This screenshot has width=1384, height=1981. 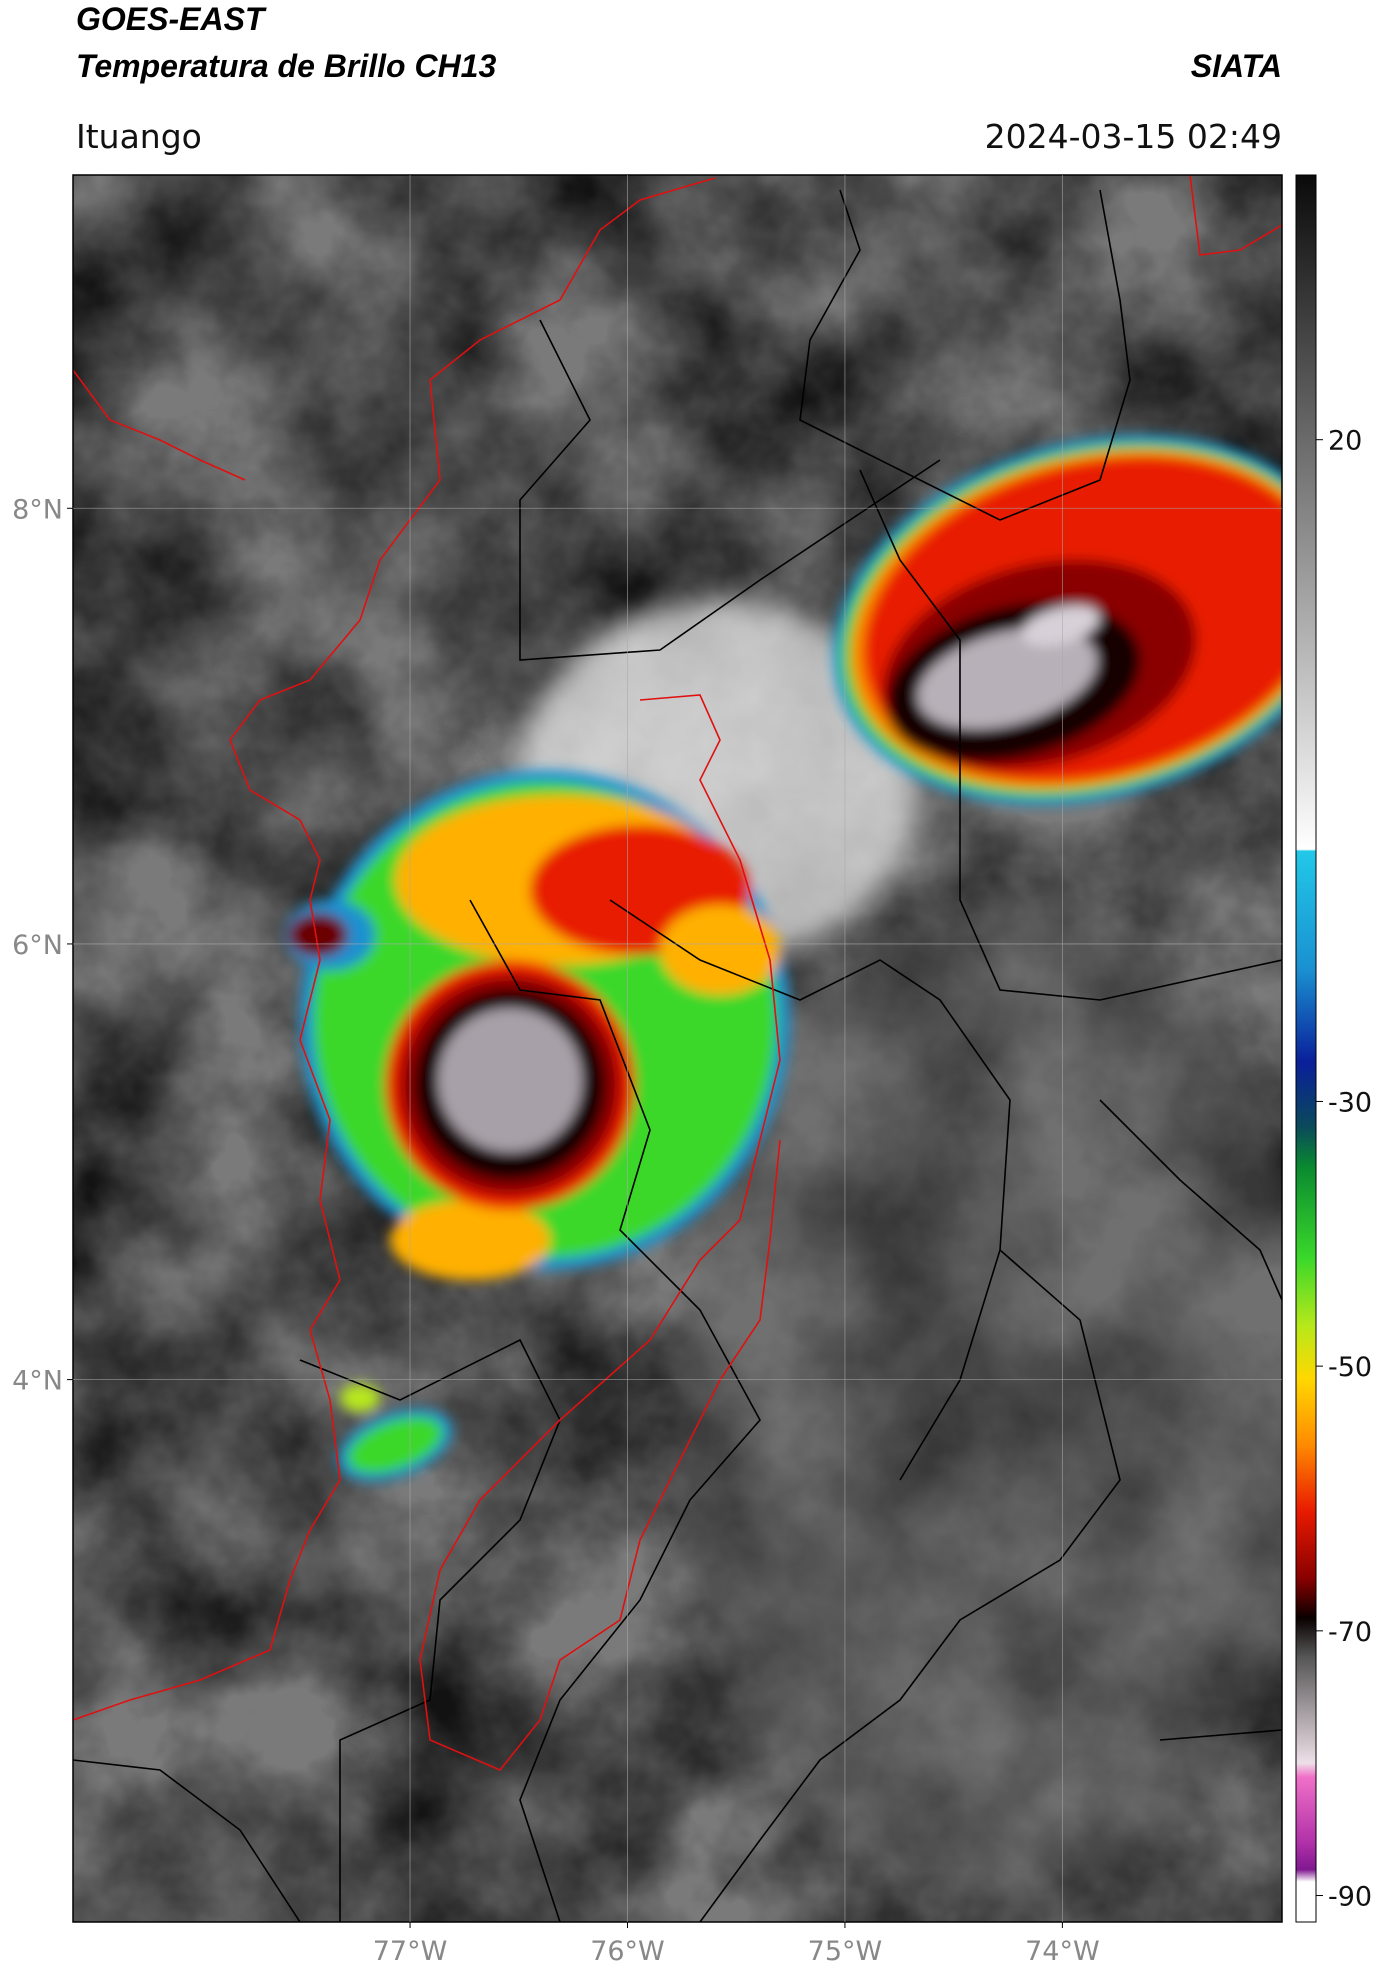 What do you see at coordinates (1350, 1632) in the screenshot?
I see `colorbar-tick-label: -70` at bounding box center [1350, 1632].